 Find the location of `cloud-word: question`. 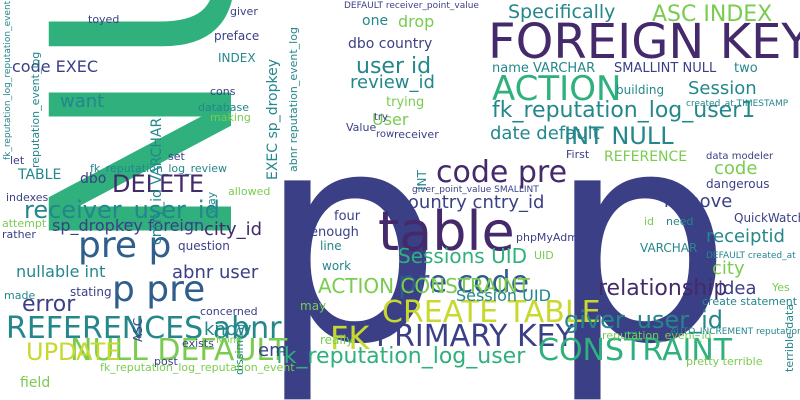

cloud-word: question is located at coordinates (204, 246).